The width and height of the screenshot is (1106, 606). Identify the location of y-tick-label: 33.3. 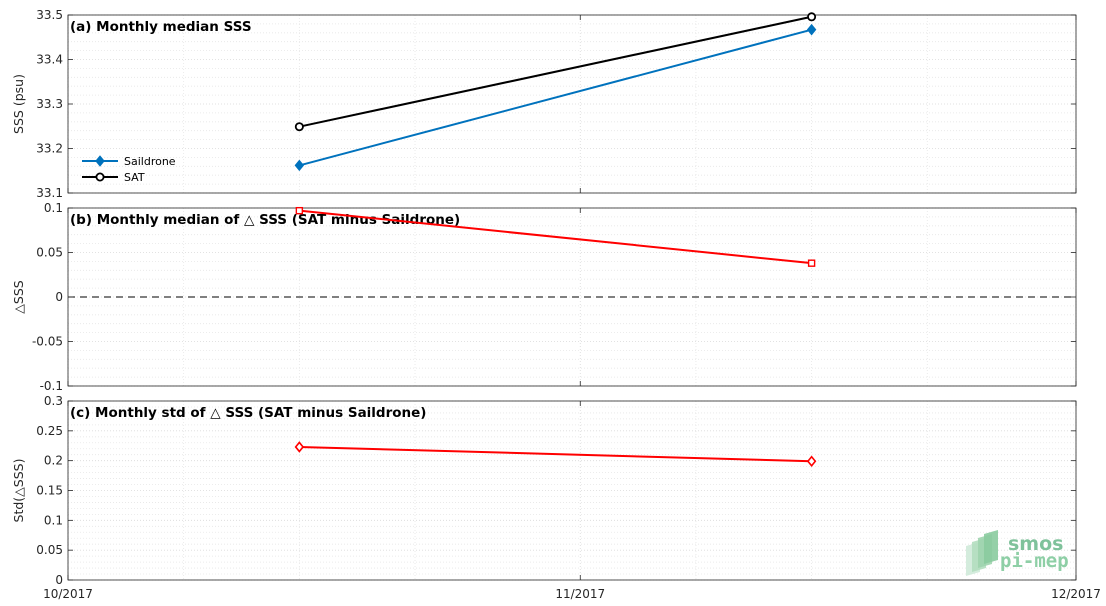
(49, 104).